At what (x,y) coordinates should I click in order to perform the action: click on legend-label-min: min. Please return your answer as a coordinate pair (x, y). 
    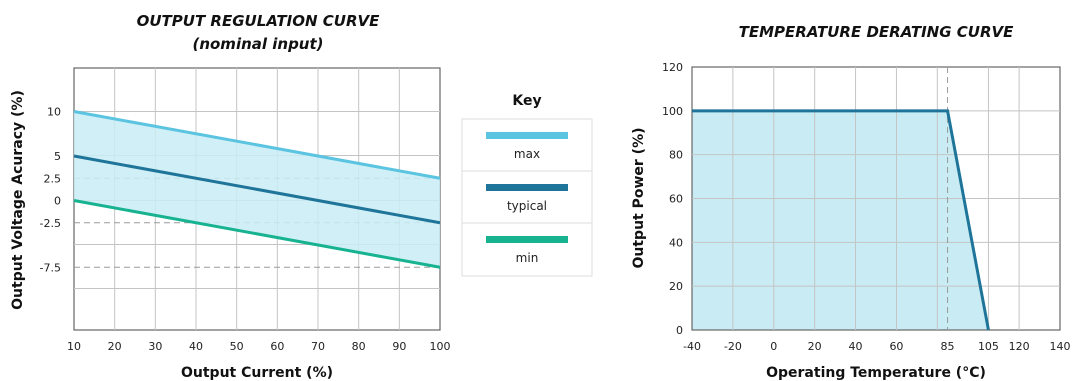
    Looking at the image, I should click on (527, 258).